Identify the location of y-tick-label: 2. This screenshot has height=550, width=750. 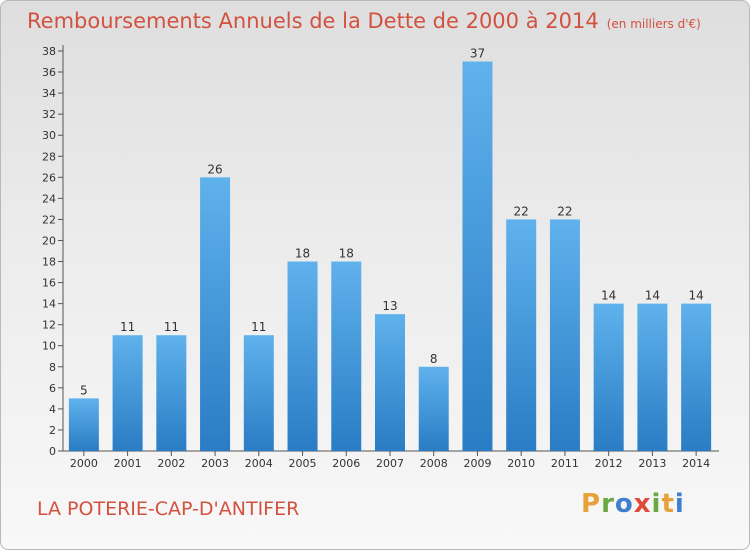
(52, 430).